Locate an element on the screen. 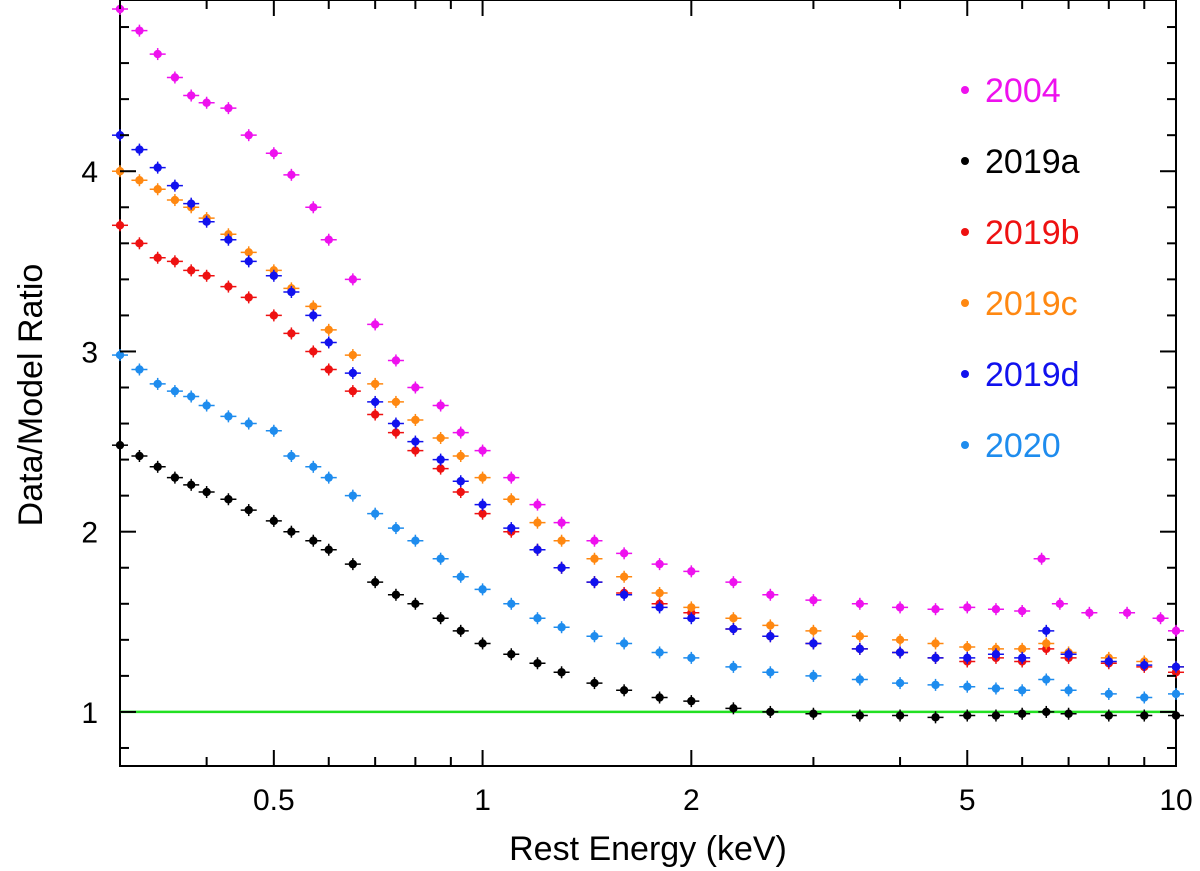 This screenshot has width=1200, height=871. x-tick-label: 0.5 is located at coordinates (274, 800).